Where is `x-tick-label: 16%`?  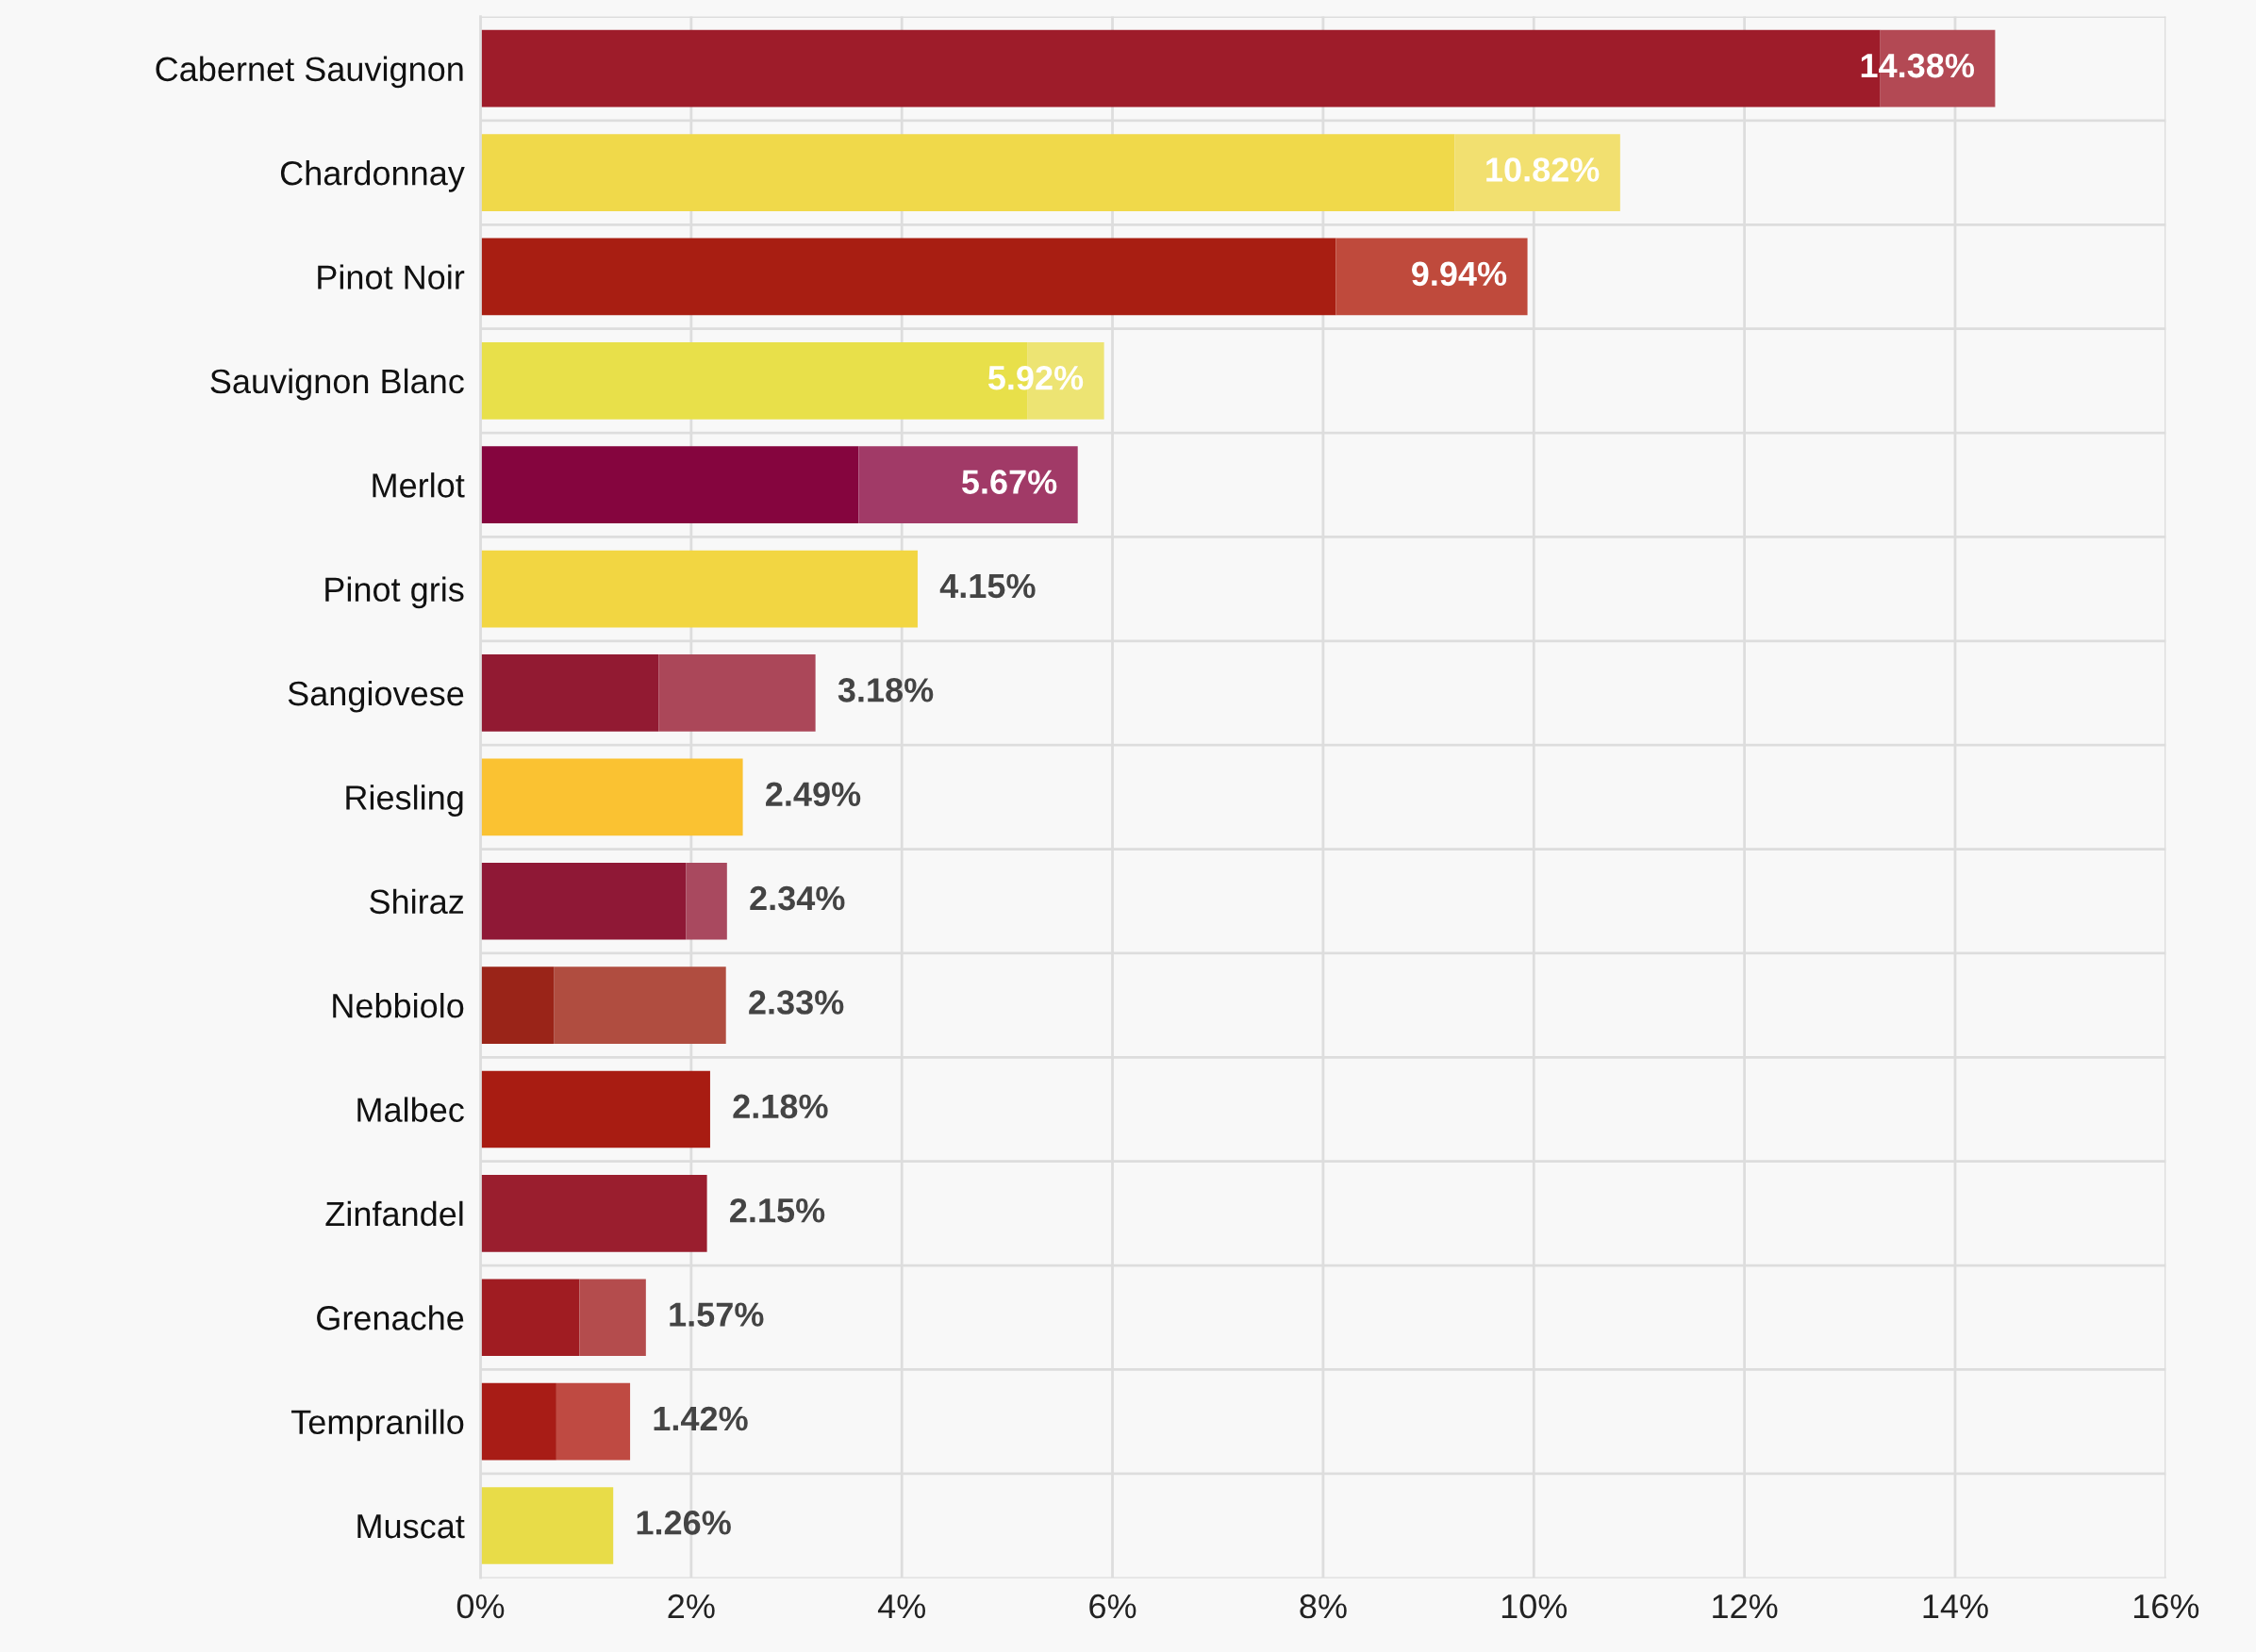
x-tick-label: 16% is located at coordinates (2166, 1606).